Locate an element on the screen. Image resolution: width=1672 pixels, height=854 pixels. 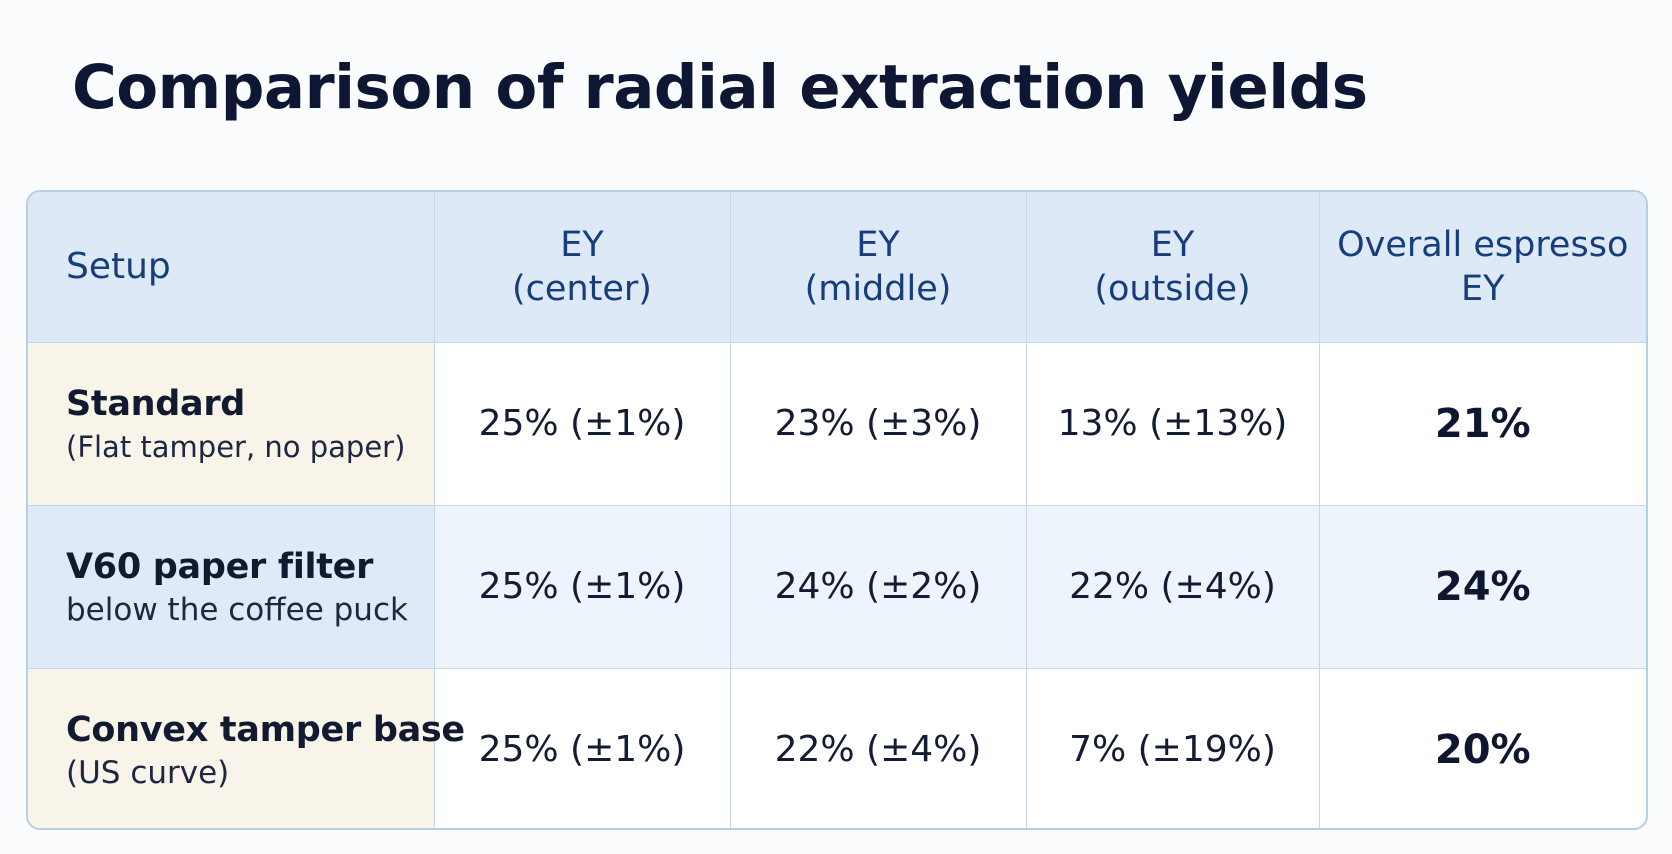
overall-ey-value: 20% is located at coordinates (1482, 747).